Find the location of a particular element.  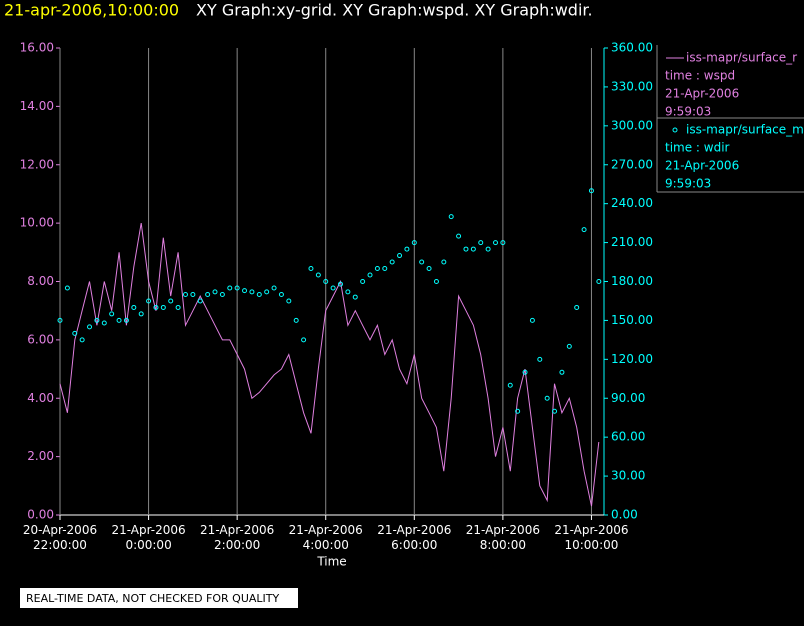

y-tick-label: 0.00 is located at coordinates (40, 515).